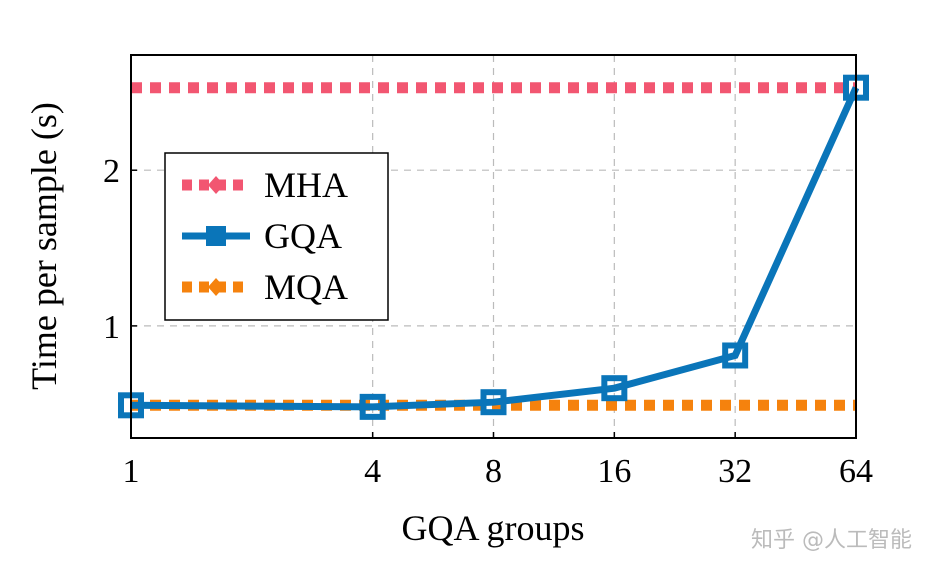  Describe the element at coordinates (303, 236) in the screenshot. I see `legend-label: GQA` at that location.